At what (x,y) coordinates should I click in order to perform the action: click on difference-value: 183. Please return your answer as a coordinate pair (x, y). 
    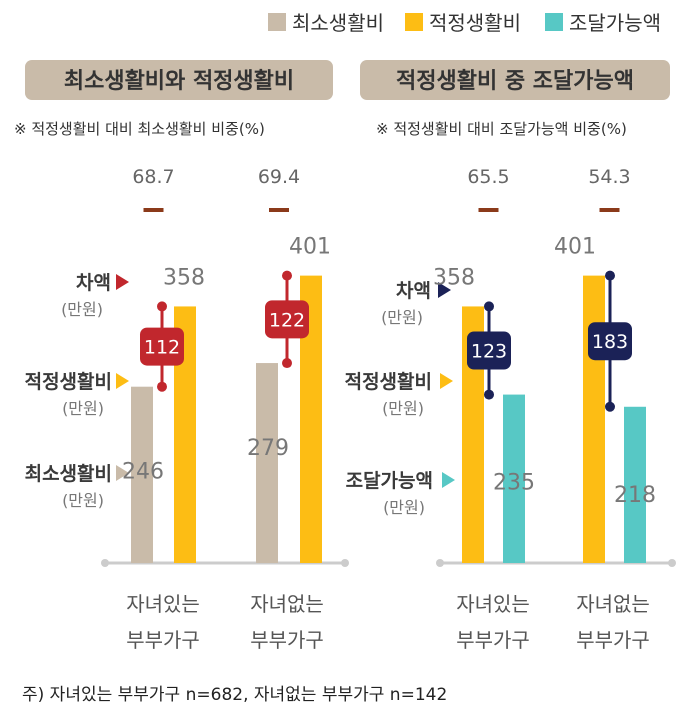
    Looking at the image, I should click on (610, 342).